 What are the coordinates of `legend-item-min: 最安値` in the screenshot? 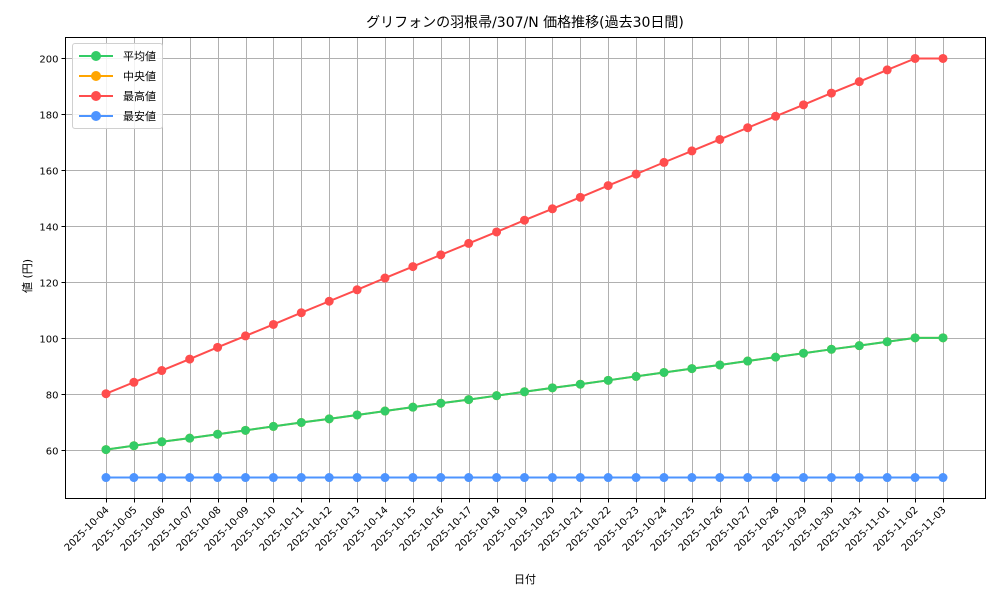 It's located at (117, 116).